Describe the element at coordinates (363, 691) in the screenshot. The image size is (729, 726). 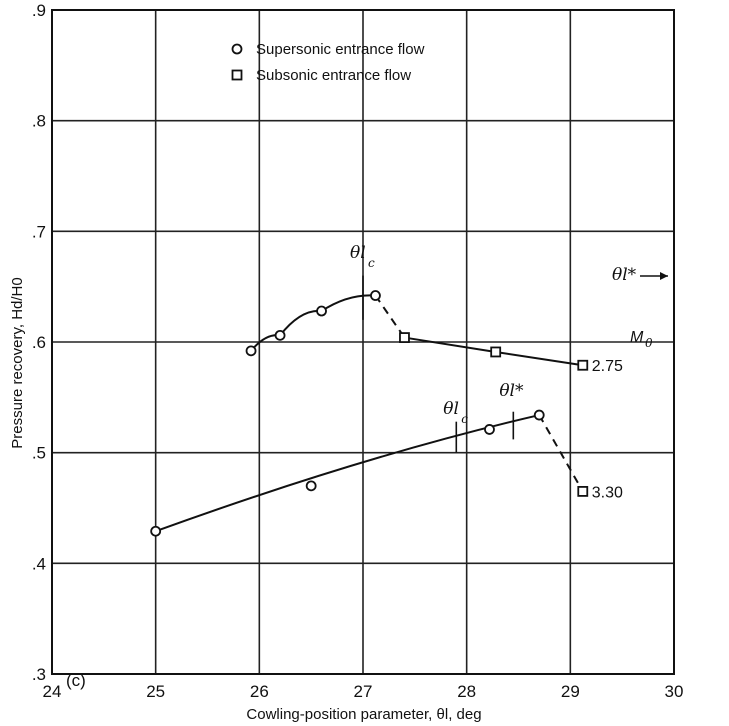
I see `x-tick-label: 27` at that location.